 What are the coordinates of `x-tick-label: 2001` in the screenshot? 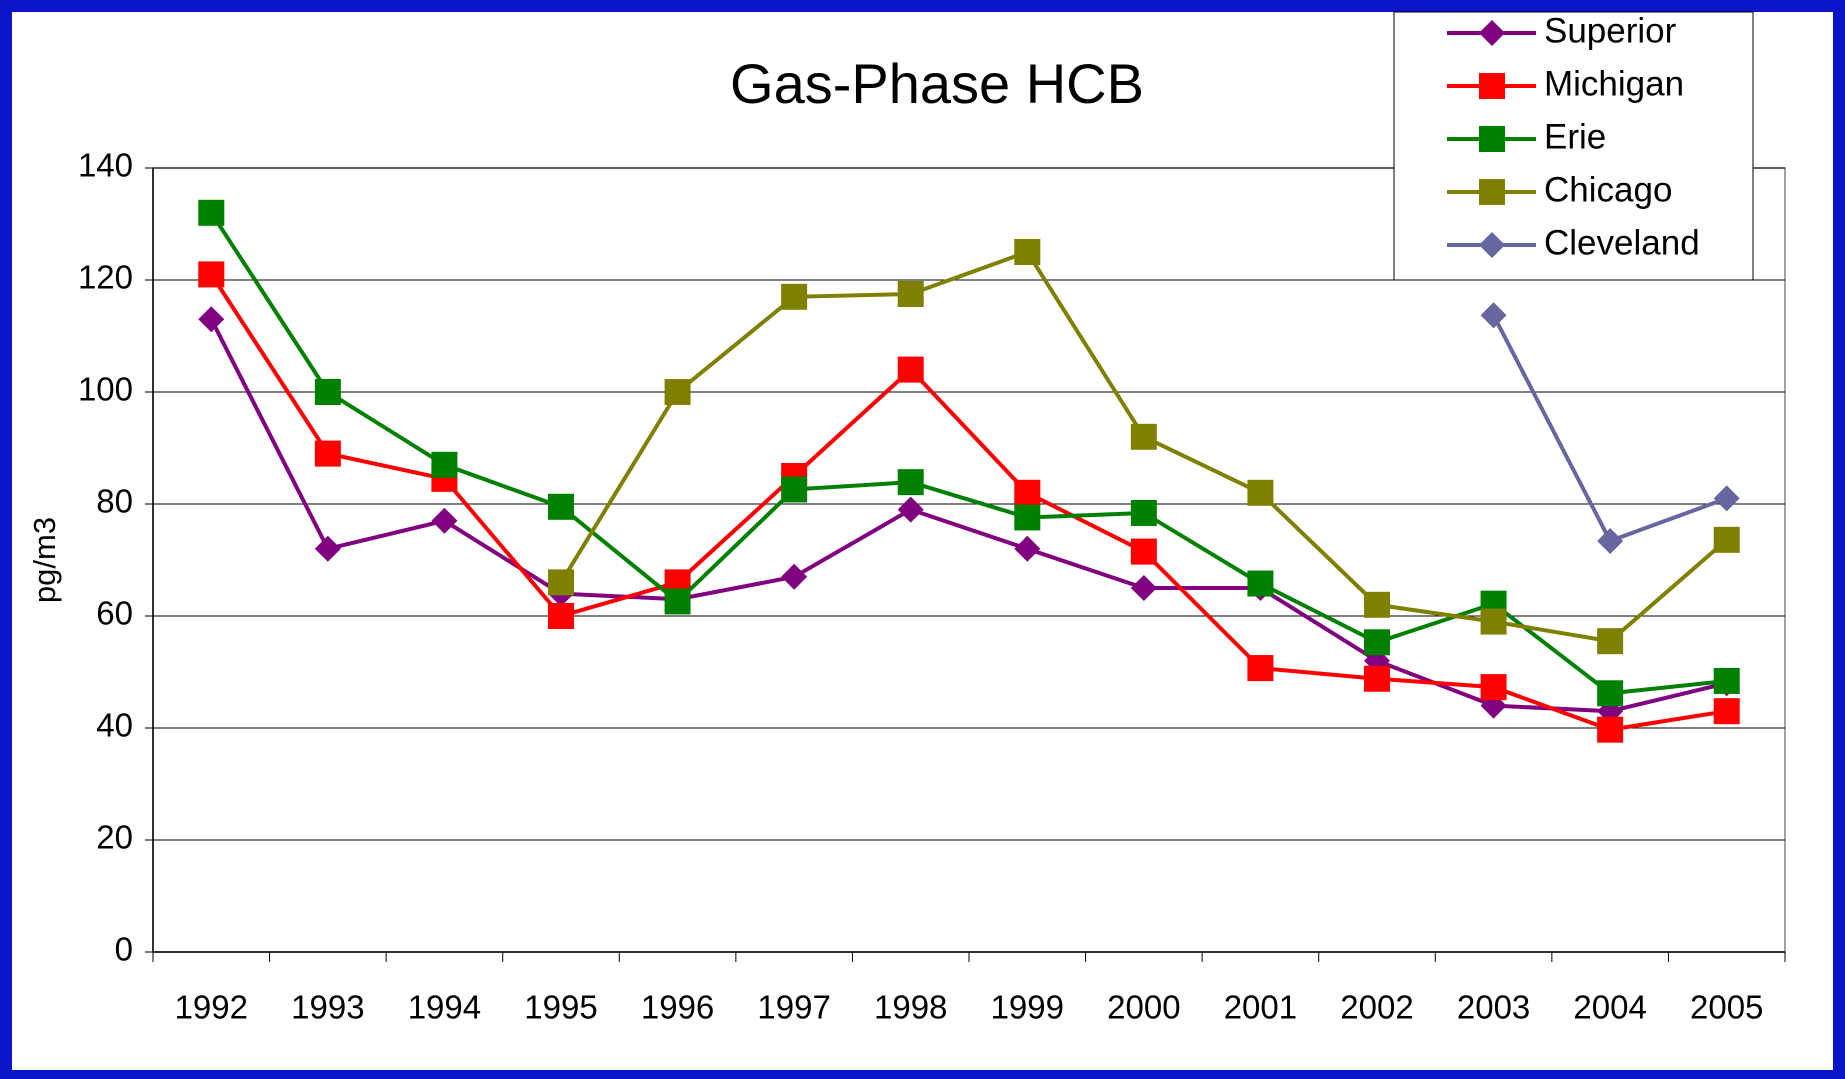 It's located at (1260, 1007).